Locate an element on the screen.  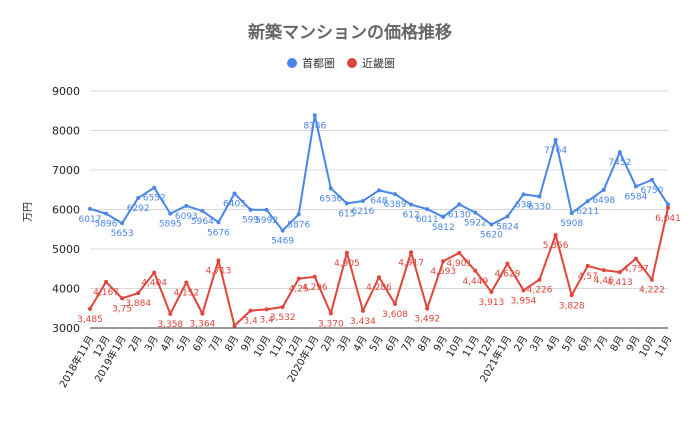
data-label: 3,954 is located at coordinates (524, 301).